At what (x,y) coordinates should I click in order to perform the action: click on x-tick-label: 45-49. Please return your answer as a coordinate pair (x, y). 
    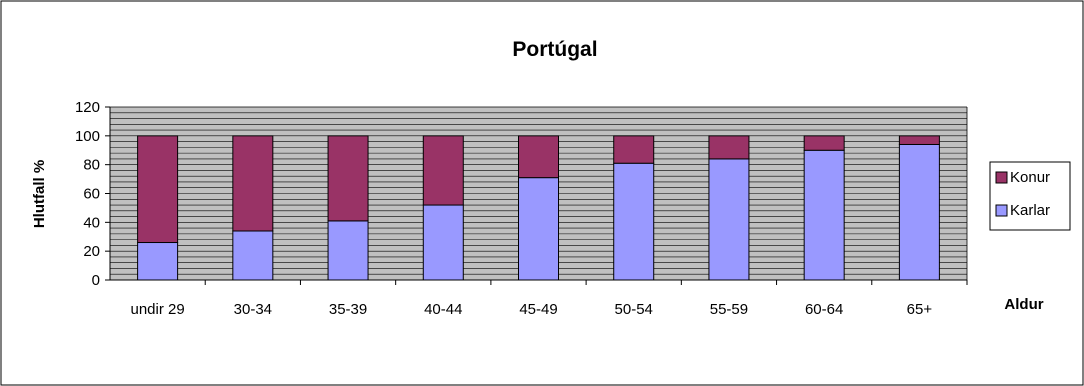
    Looking at the image, I should click on (538, 309).